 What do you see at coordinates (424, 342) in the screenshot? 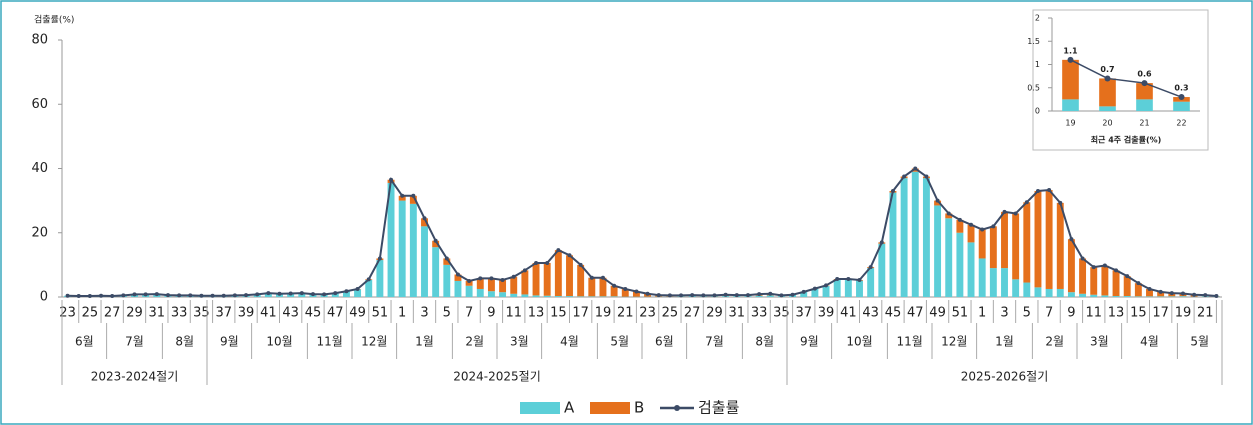
I see `month-label: 1월` at bounding box center [424, 342].